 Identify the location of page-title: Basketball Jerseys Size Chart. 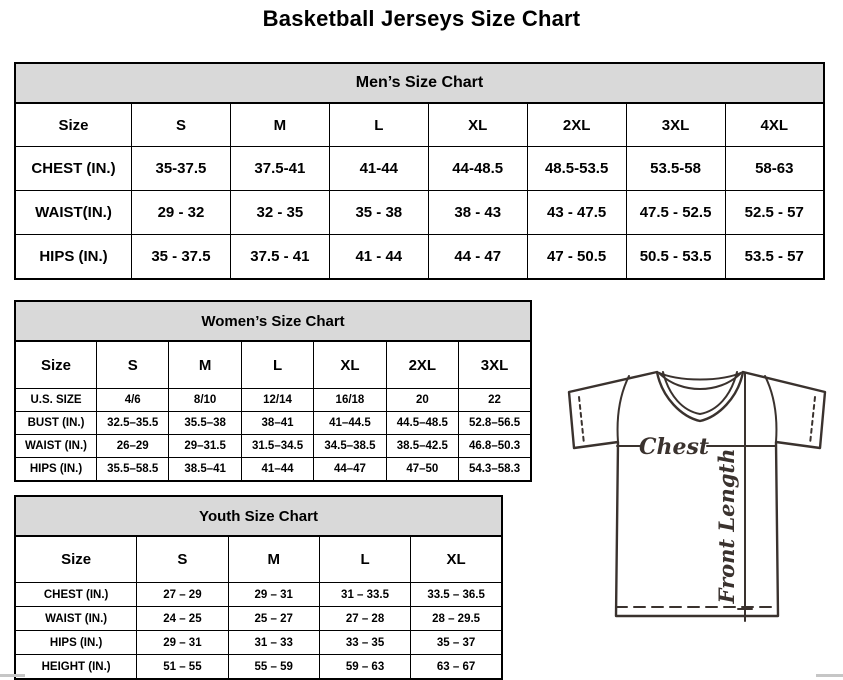
(421, 18).